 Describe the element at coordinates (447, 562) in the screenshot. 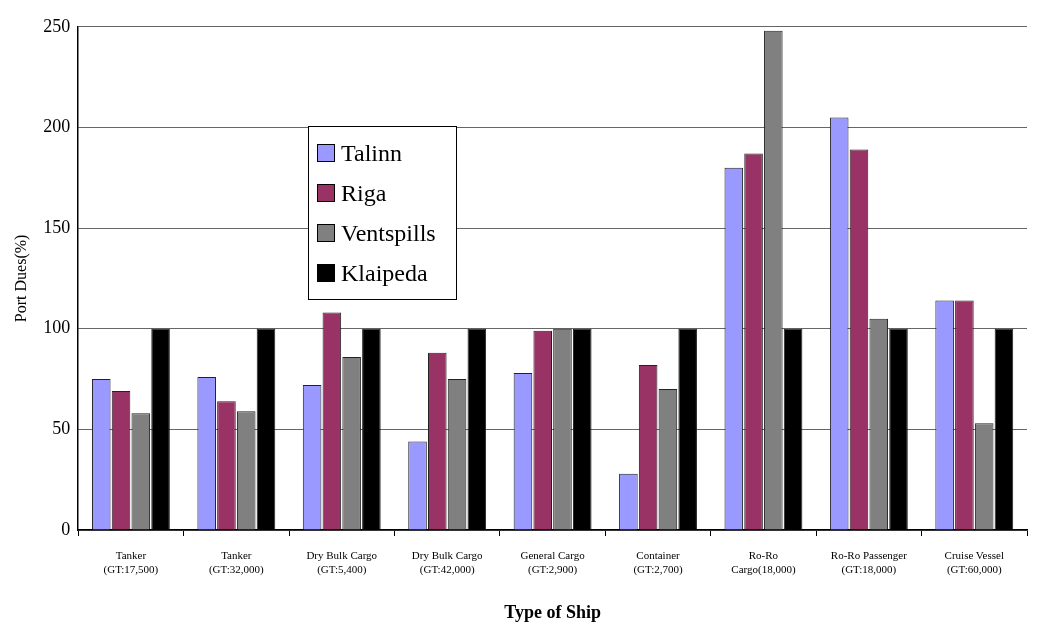

I see `x-tick-label: Dry Bulk Cargo (GT:42,000)` at that location.